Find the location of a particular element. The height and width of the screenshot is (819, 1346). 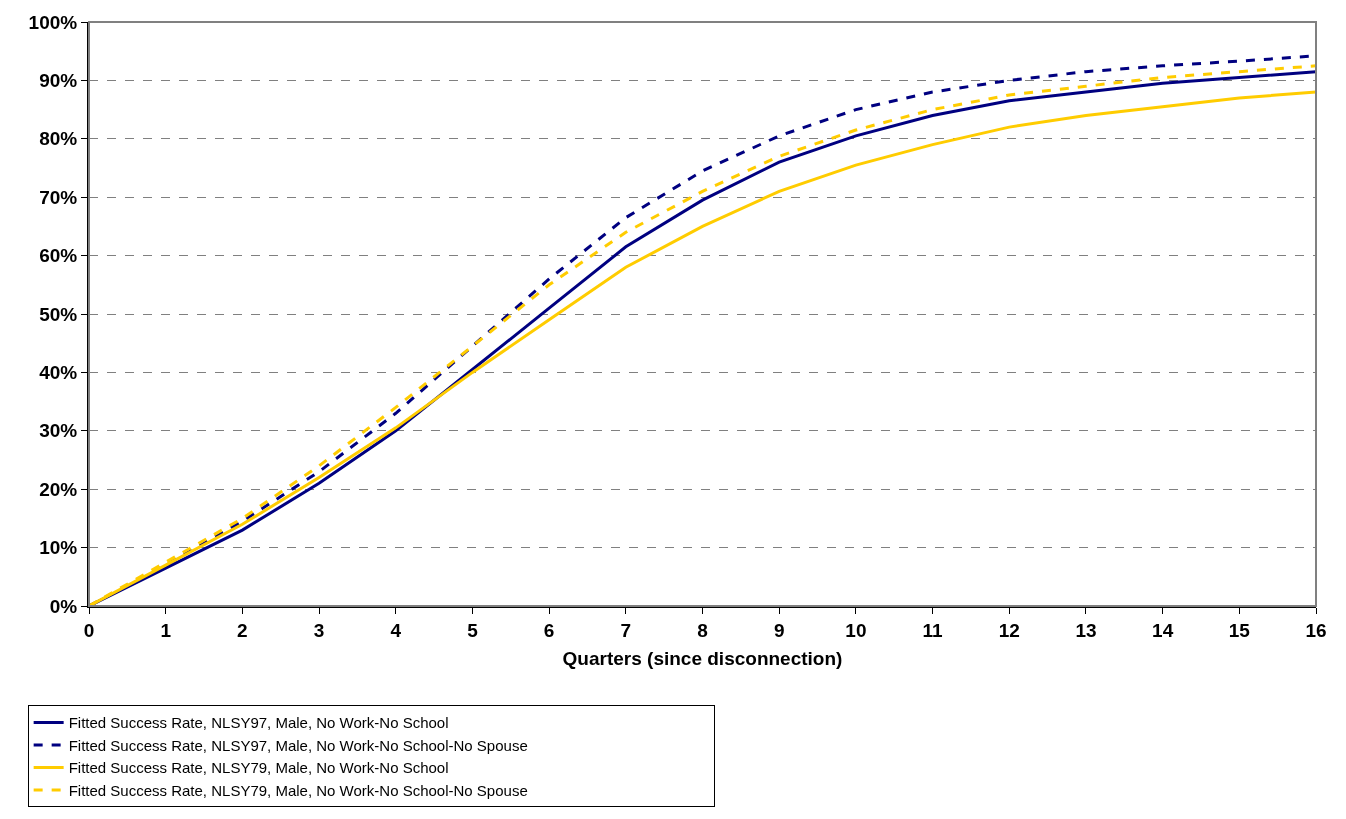

legend-label: Fitted Success Rate, NLSY79, Male, No Work-No School-No Spouse is located at coordinates (298, 790).